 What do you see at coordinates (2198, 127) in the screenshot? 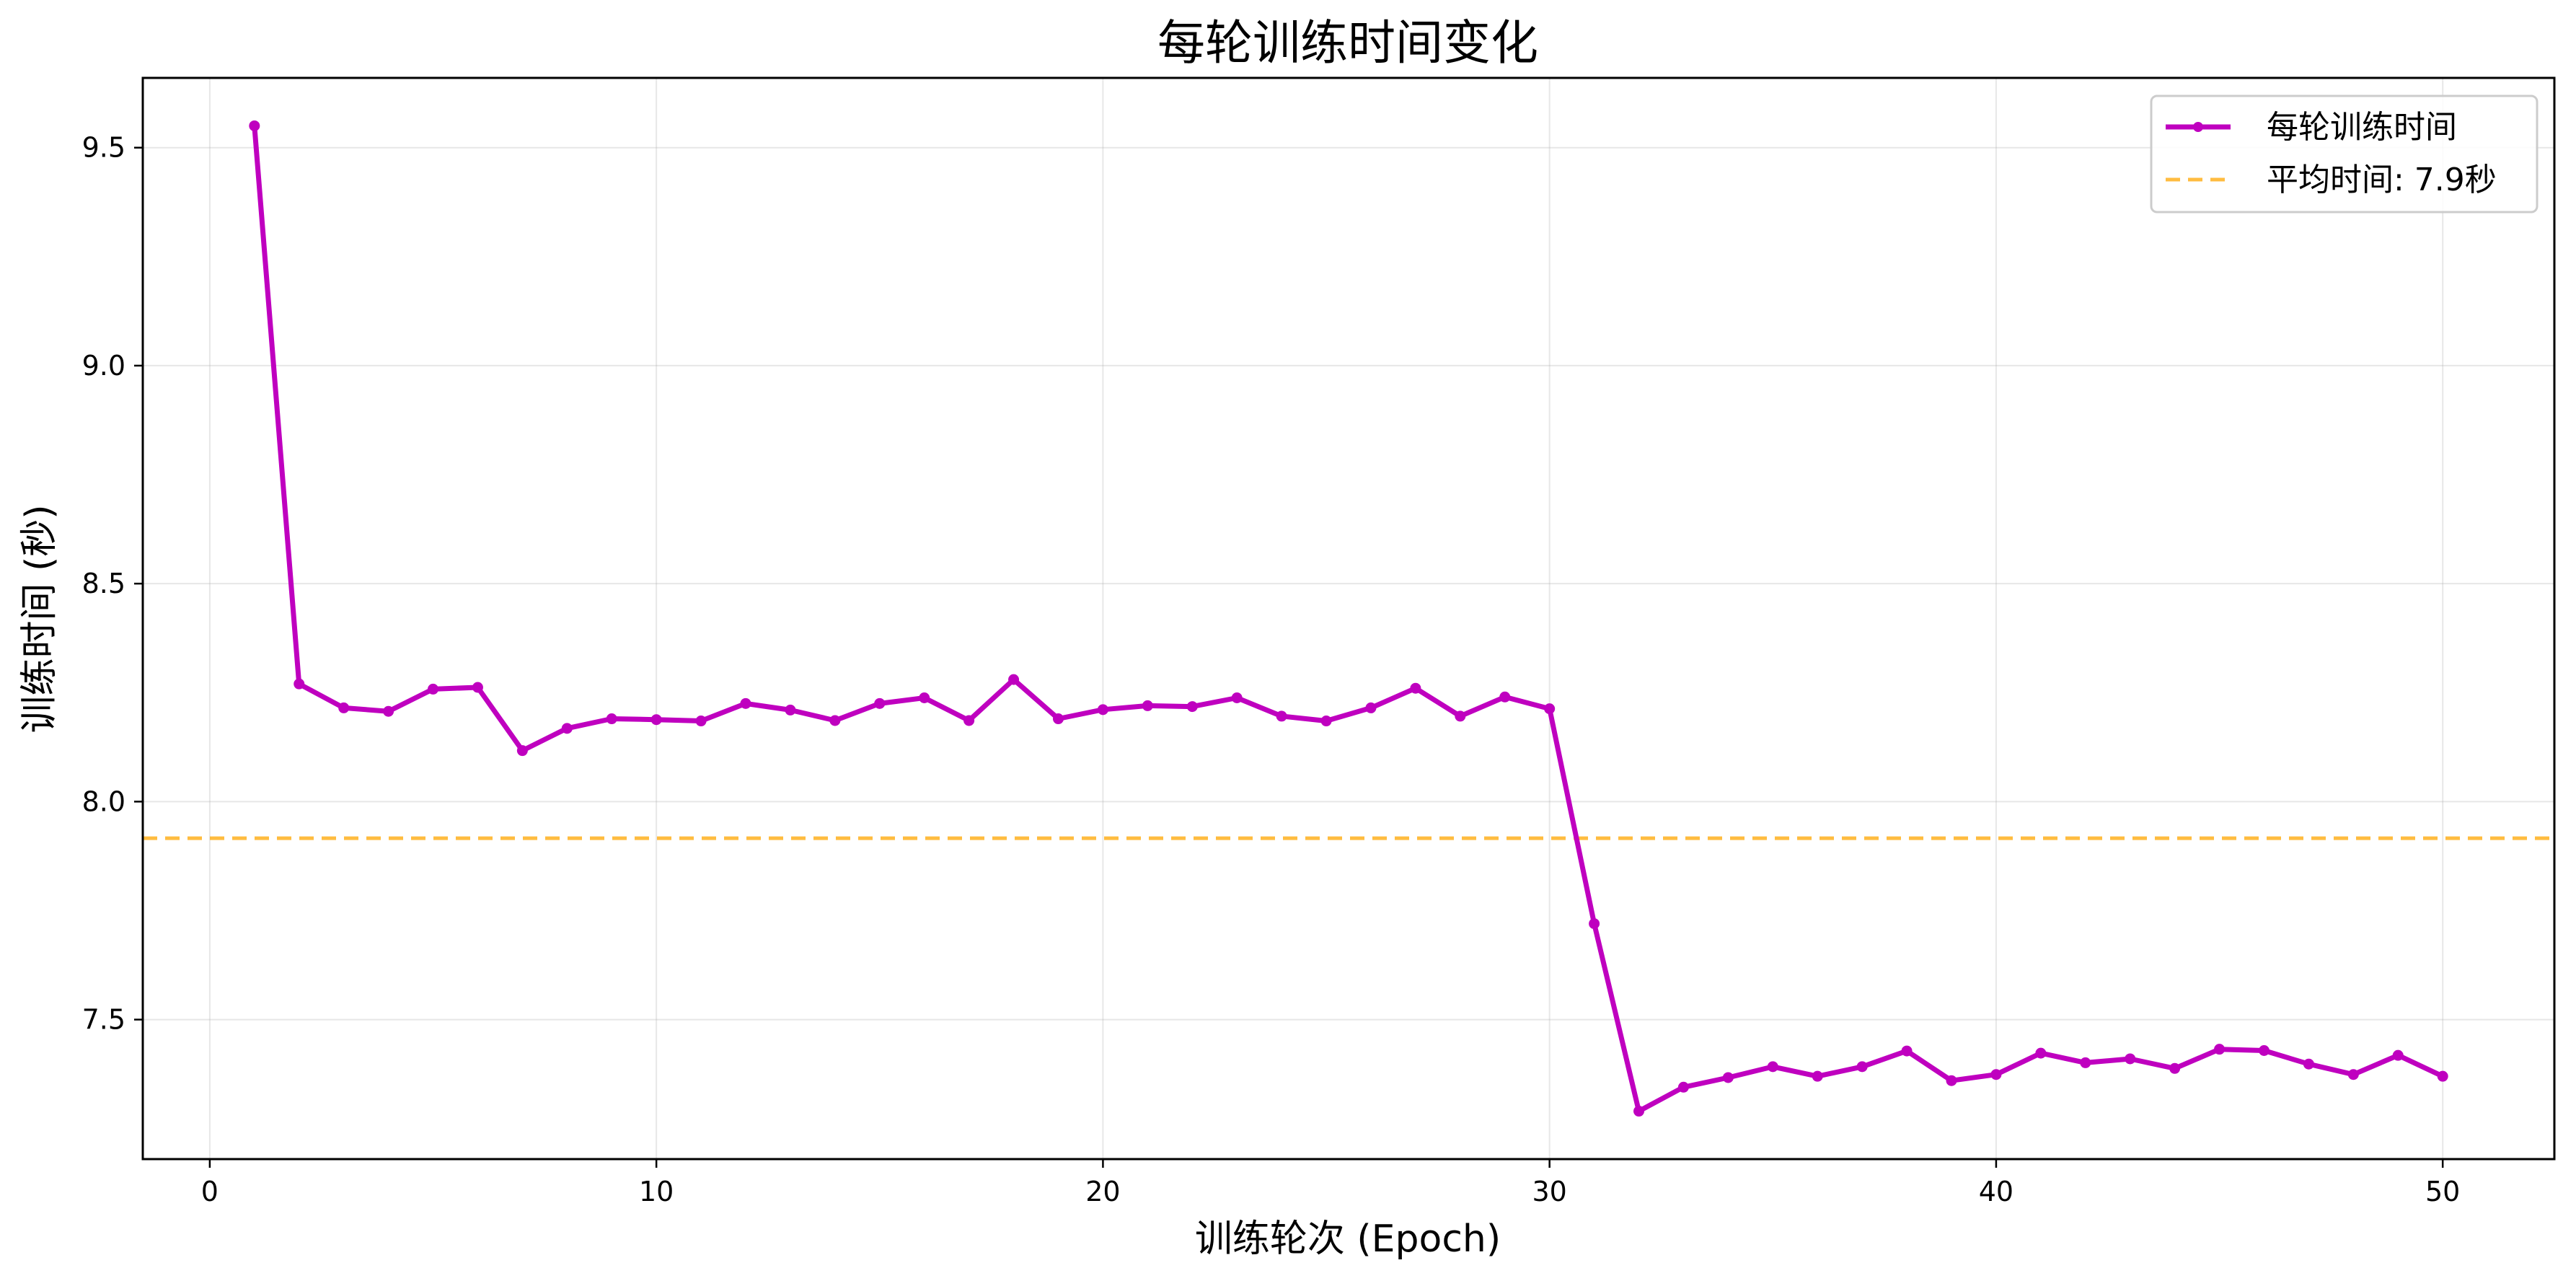
I see `legend-series-marker` at bounding box center [2198, 127].